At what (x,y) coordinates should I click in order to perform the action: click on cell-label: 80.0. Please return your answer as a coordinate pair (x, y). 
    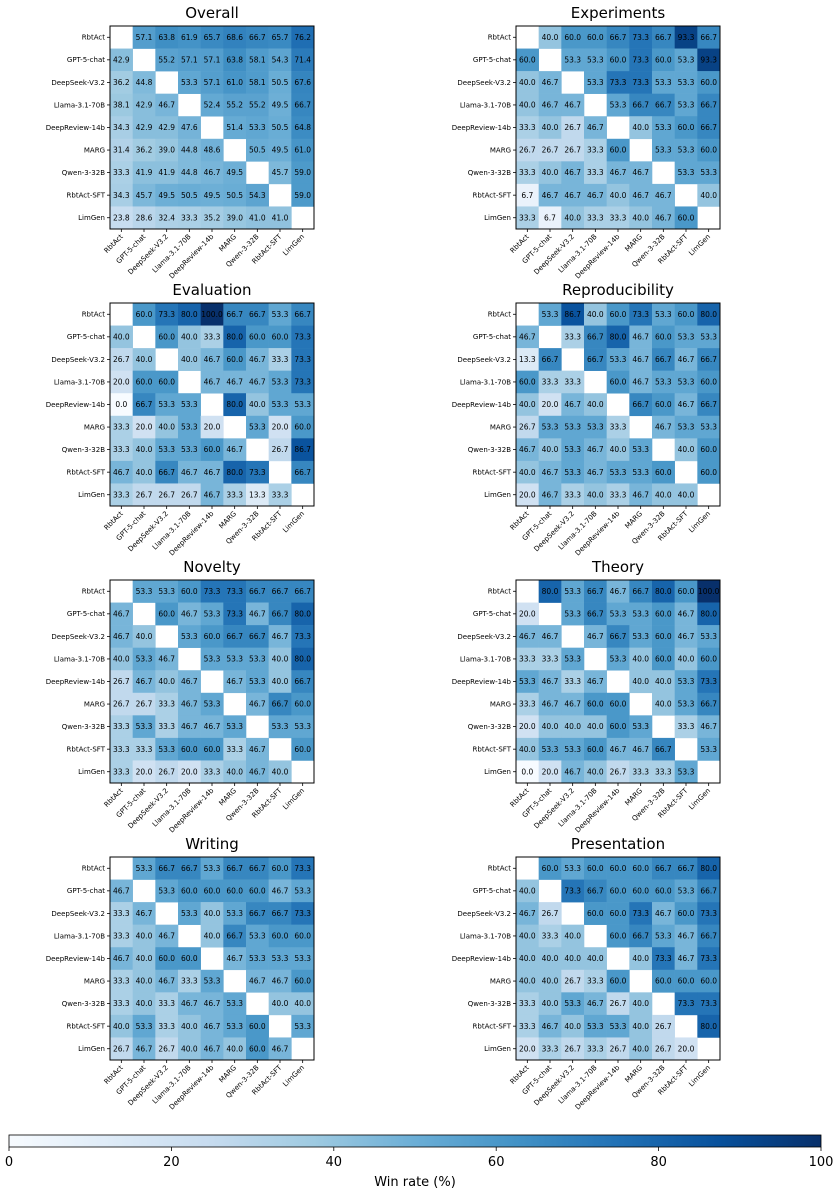
    Looking at the image, I should click on (550, 591).